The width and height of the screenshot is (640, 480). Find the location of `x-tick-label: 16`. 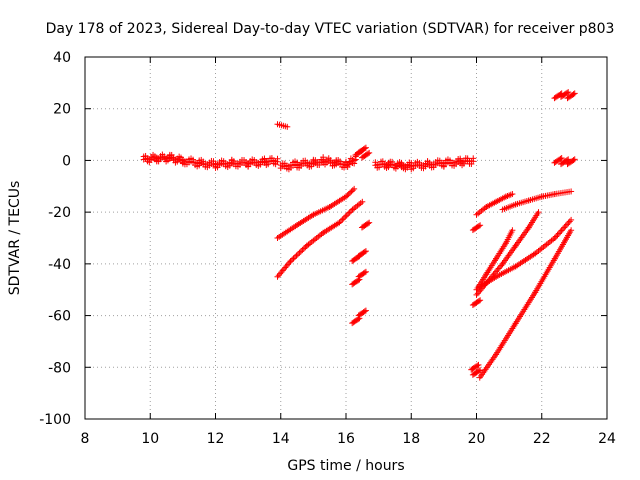

x-tick-label: 16 is located at coordinates (346, 439).